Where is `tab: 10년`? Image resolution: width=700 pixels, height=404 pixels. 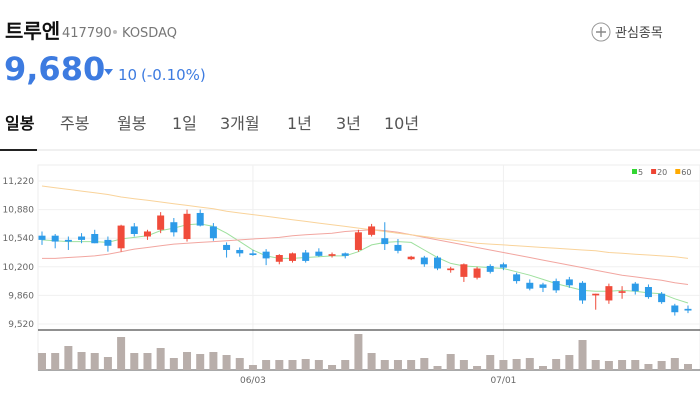 tab: 10년 is located at coordinates (401, 123).